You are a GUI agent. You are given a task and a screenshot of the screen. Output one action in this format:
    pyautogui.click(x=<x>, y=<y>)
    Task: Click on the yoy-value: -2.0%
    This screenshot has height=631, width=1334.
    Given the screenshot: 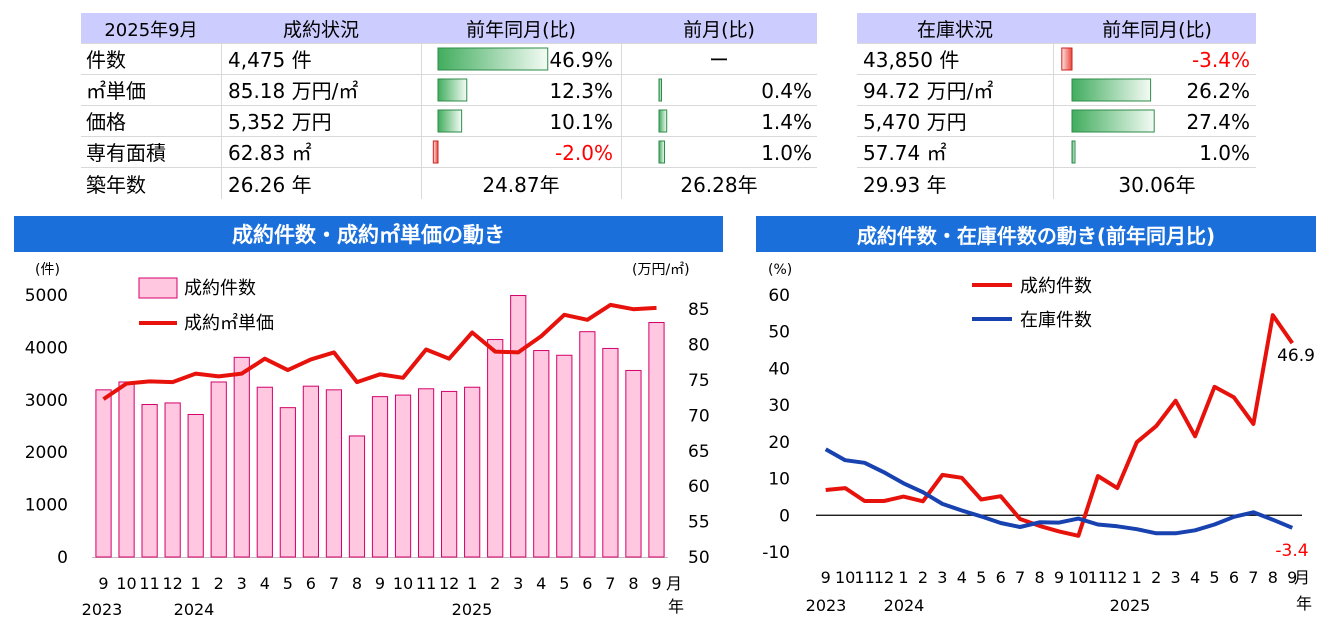 What is the action you would take?
    pyautogui.click(x=584, y=153)
    